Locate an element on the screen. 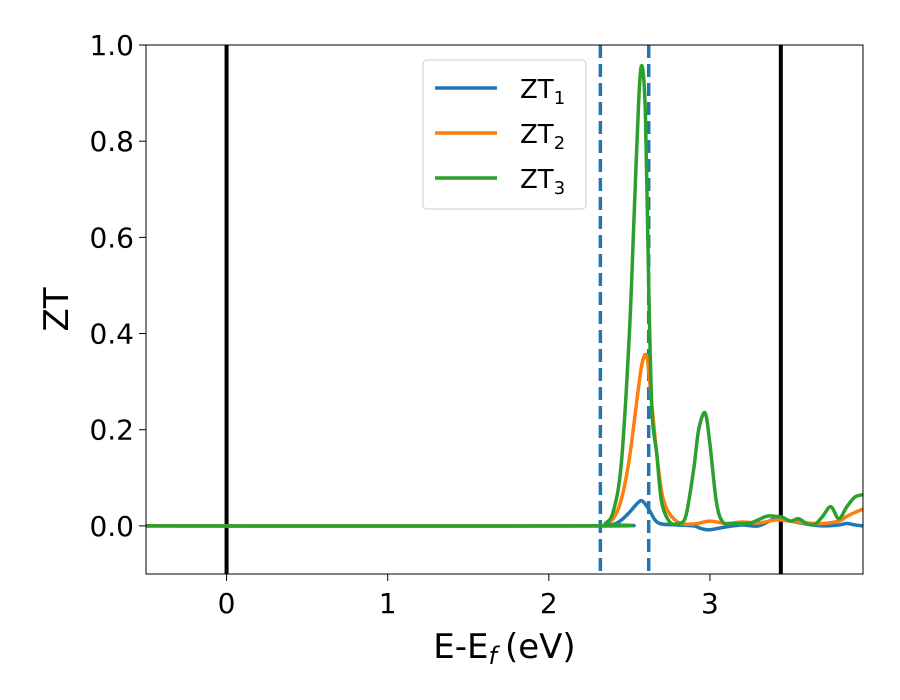  legend: ZT1 ZT2 ZT3 is located at coordinates (504, 134).